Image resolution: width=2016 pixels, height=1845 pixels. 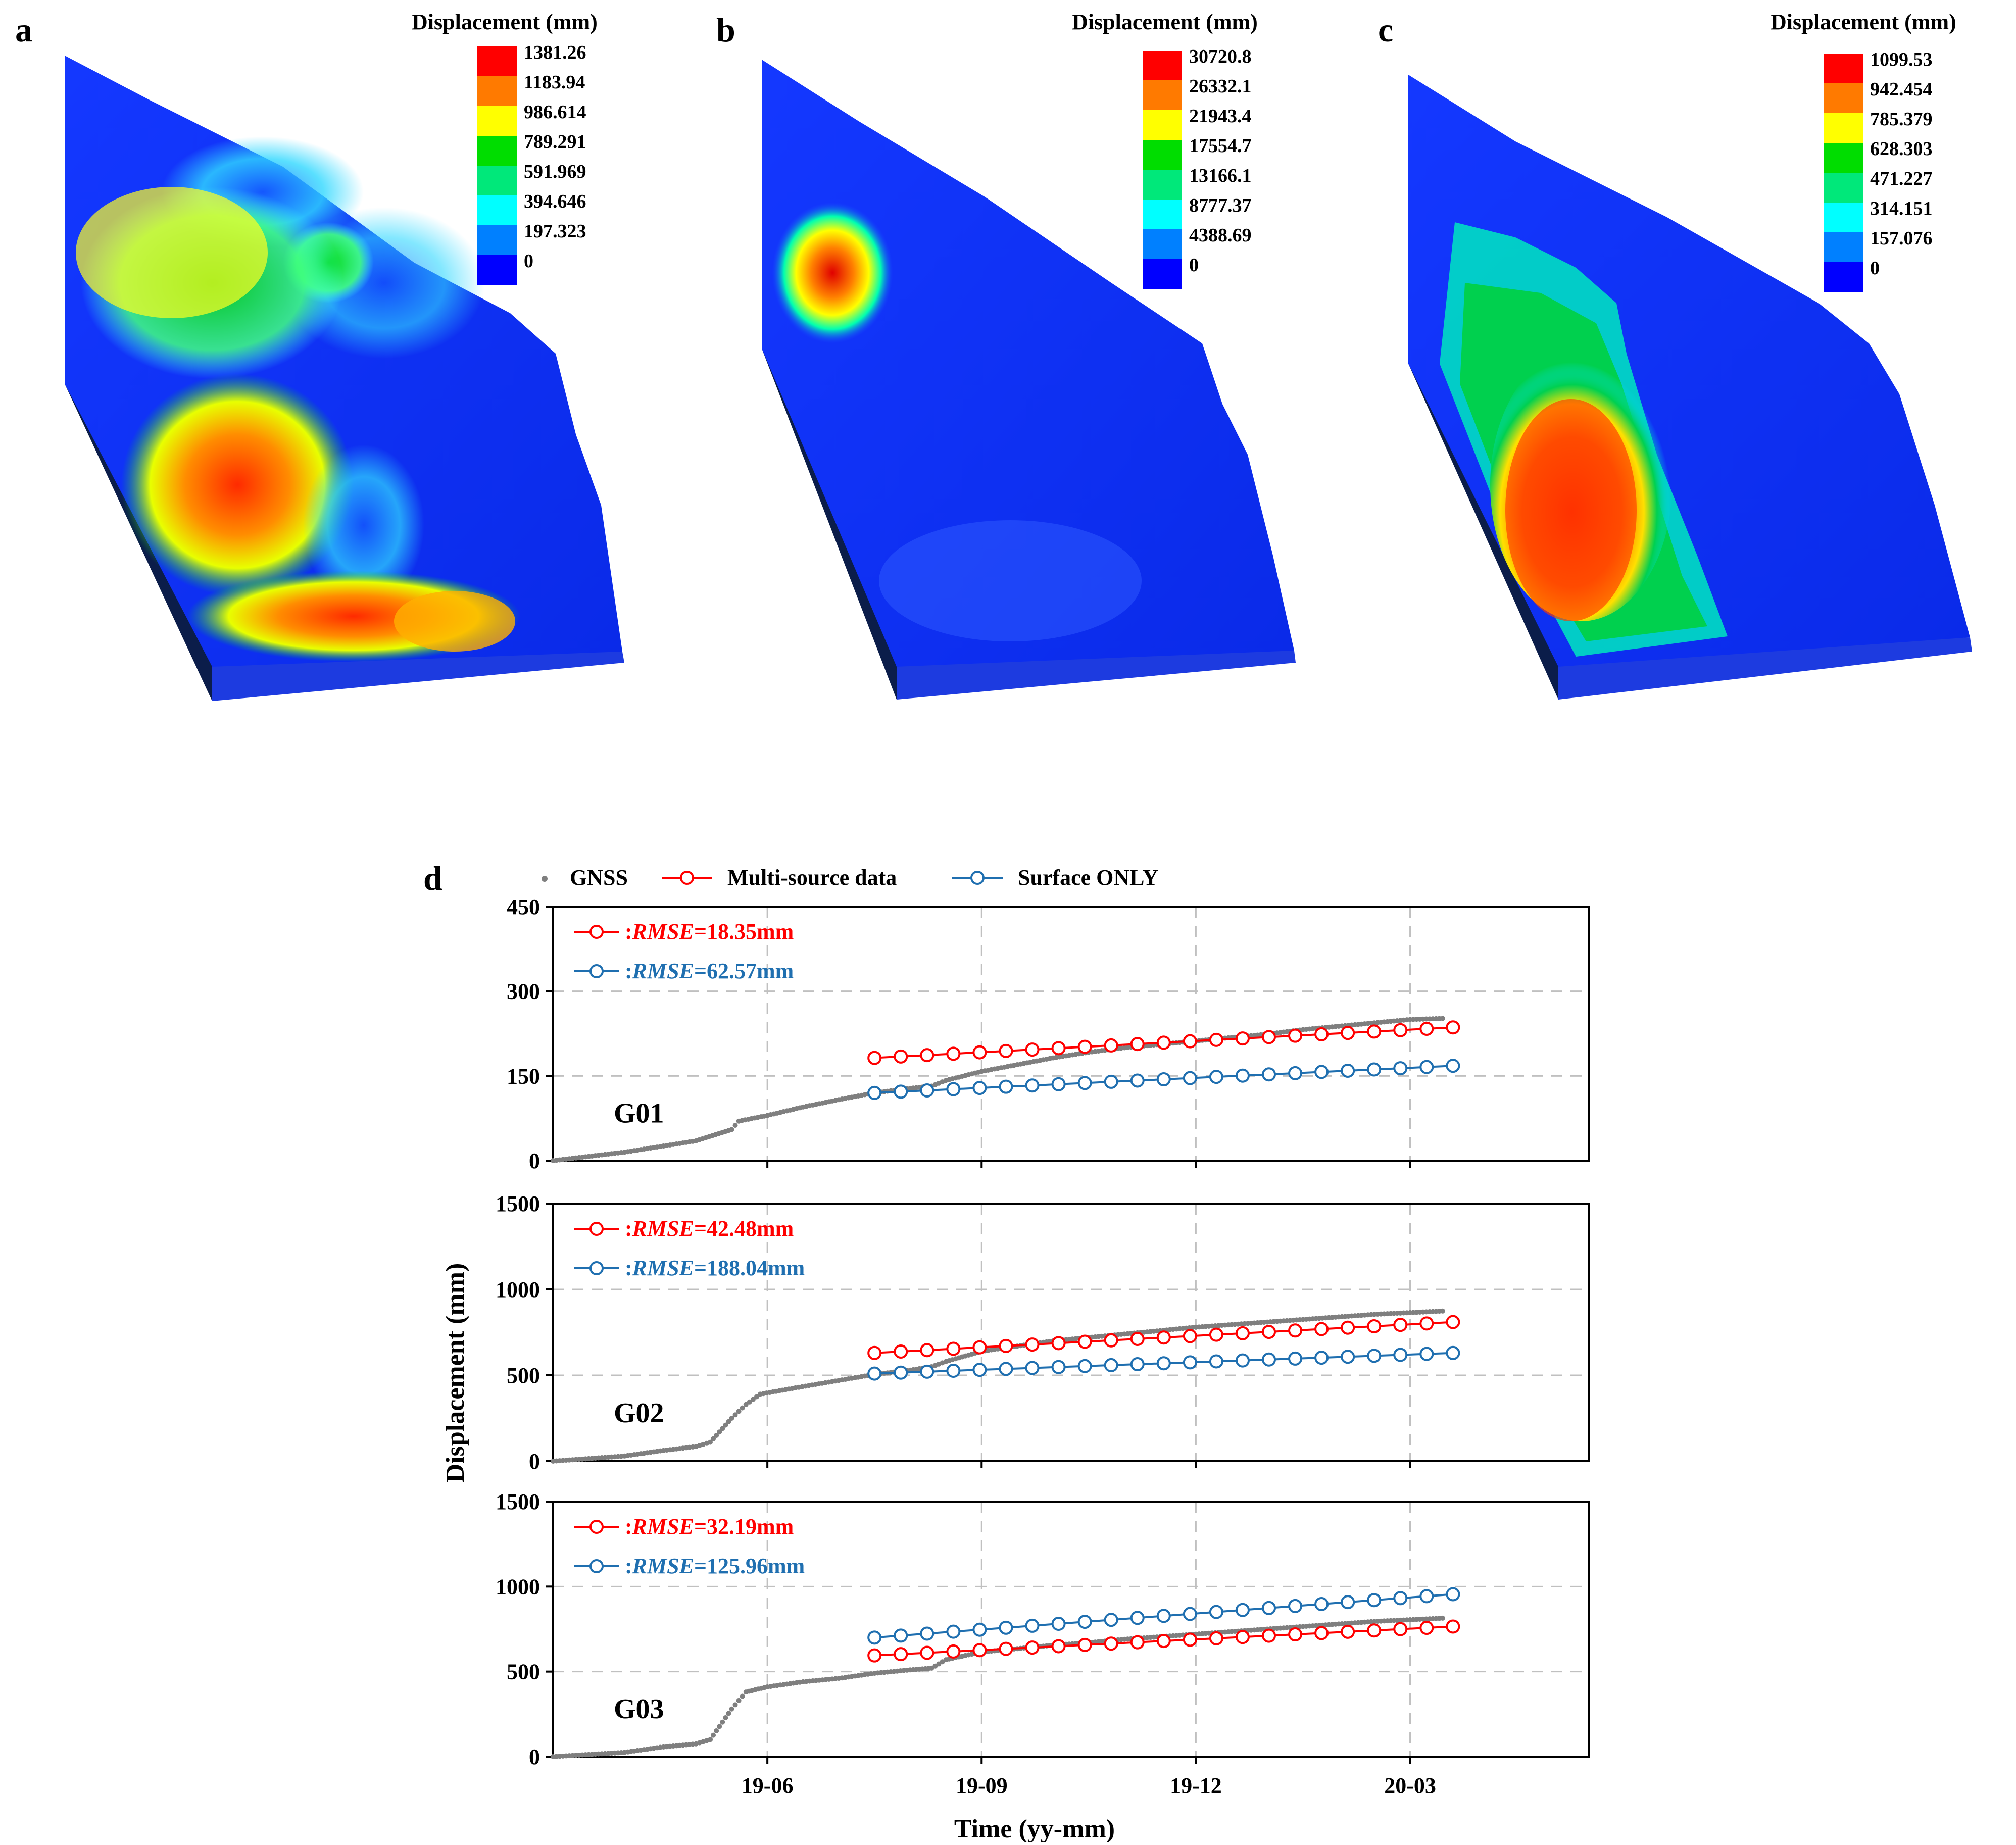 I want to click on multi-source-rmse-value: =32.19mm, so click(x=744, y=1526).